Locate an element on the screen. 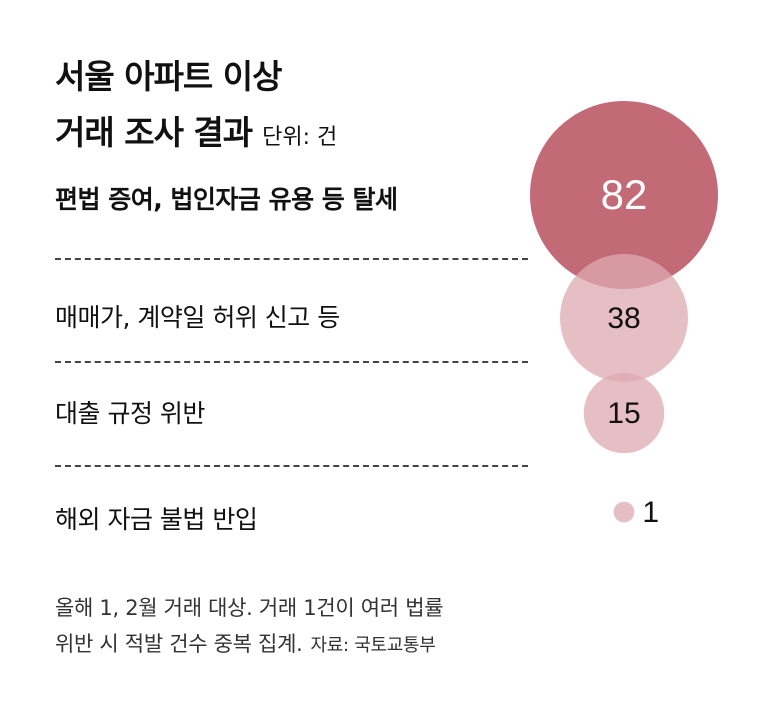 The image size is (762, 710). source: 자료: 국토교통부 is located at coordinates (373, 645).